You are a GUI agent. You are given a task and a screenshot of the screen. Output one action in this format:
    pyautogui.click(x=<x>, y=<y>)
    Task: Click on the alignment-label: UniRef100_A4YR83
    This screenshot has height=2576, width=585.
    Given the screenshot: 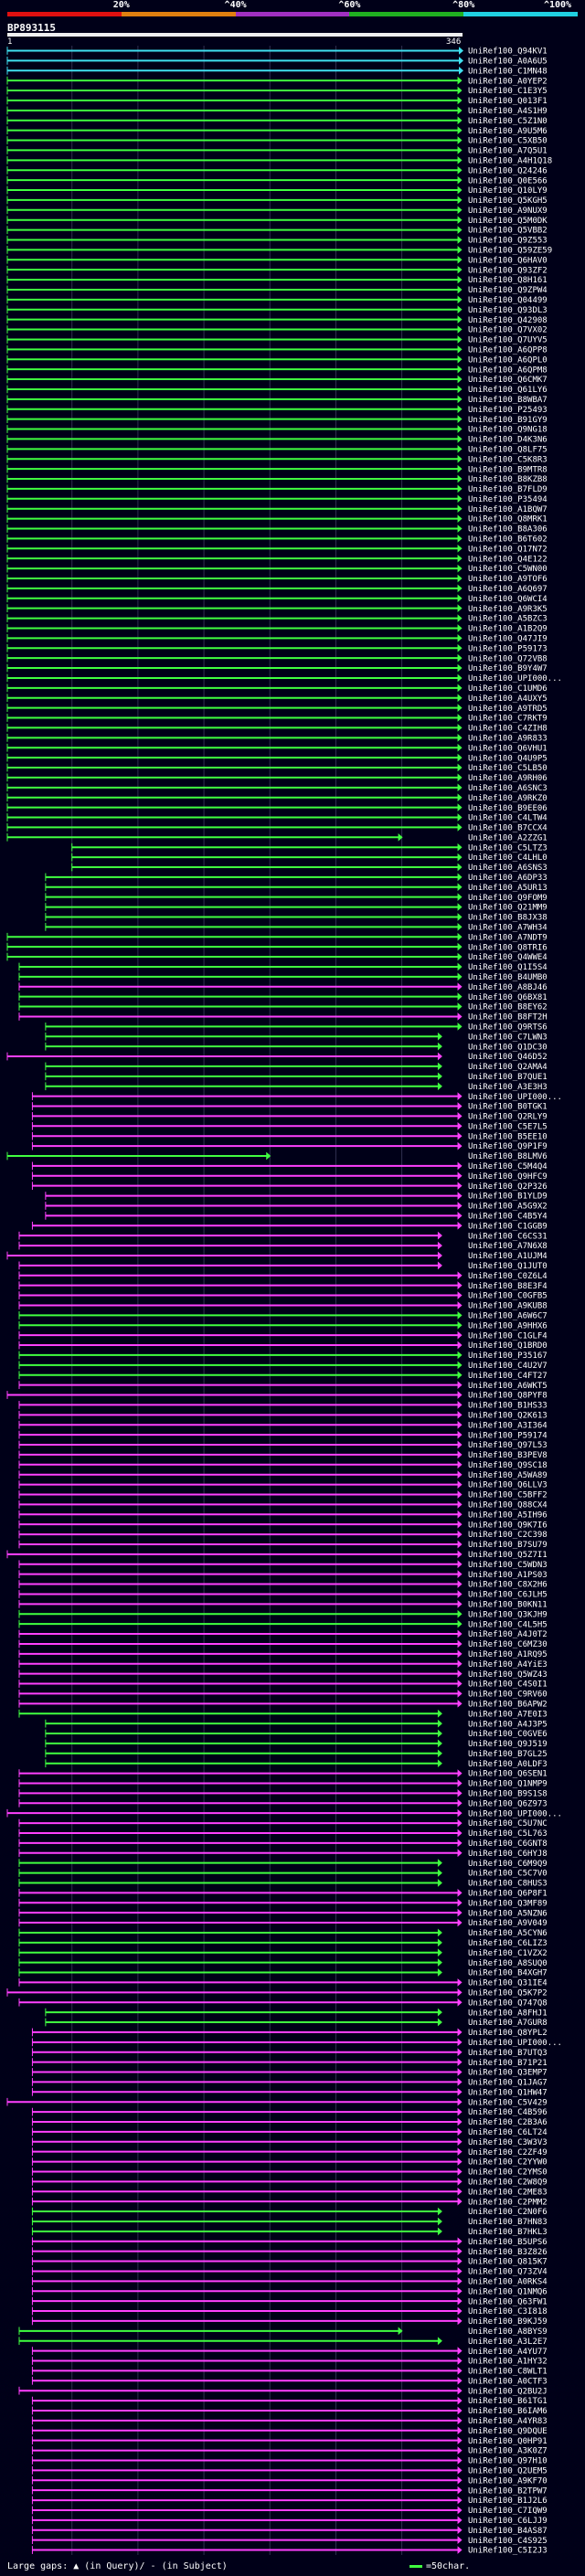 What is the action you would take?
    pyautogui.click(x=508, y=2421)
    